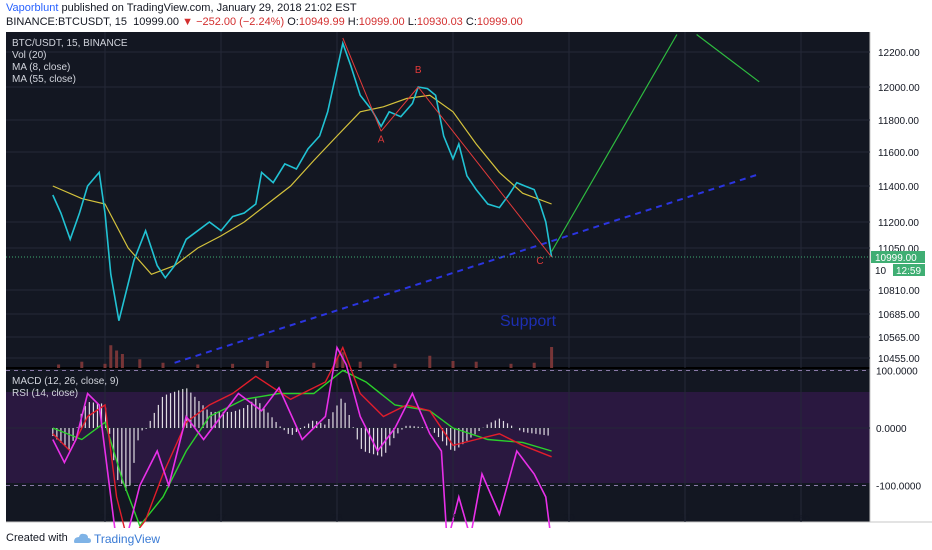  What do you see at coordinates (881, 271) in the screenshot?
I see `countdown-prefix: 10` at bounding box center [881, 271].